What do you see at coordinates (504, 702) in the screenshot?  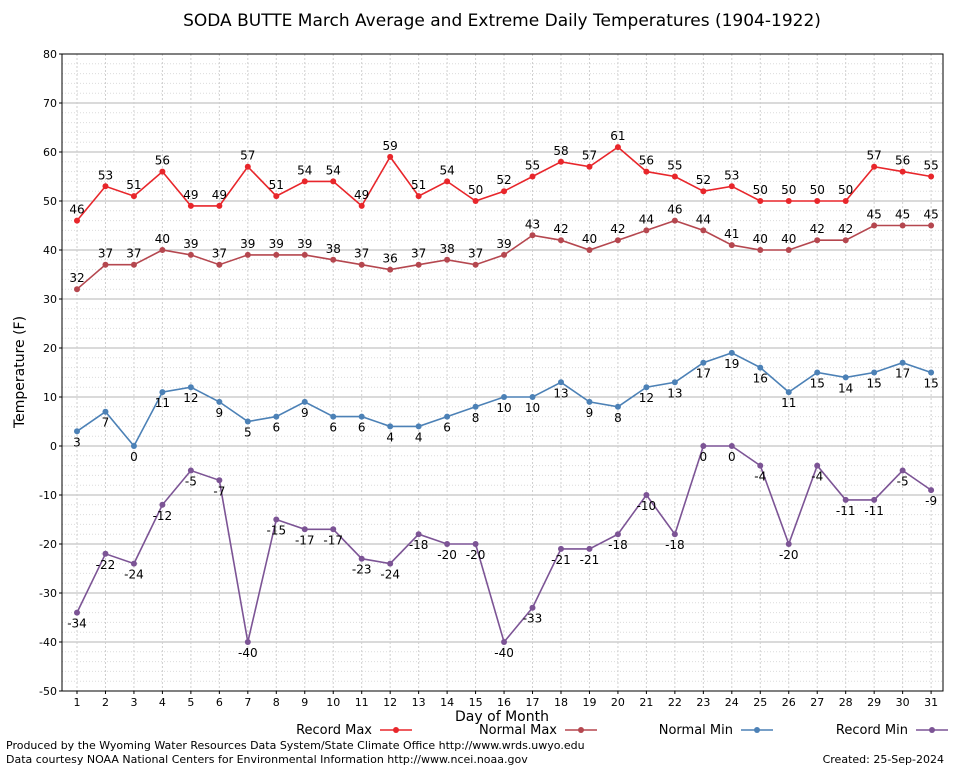 I see `x-tick-label: 16` at bounding box center [504, 702].